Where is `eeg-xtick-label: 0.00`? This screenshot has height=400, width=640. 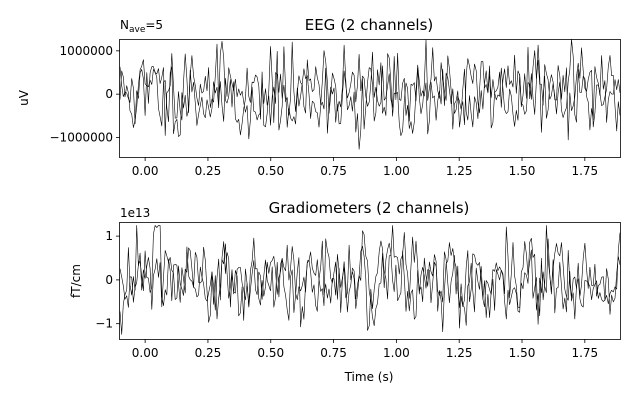 eeg-xtick-label: 0.00 is located at coordinates (145, 171).